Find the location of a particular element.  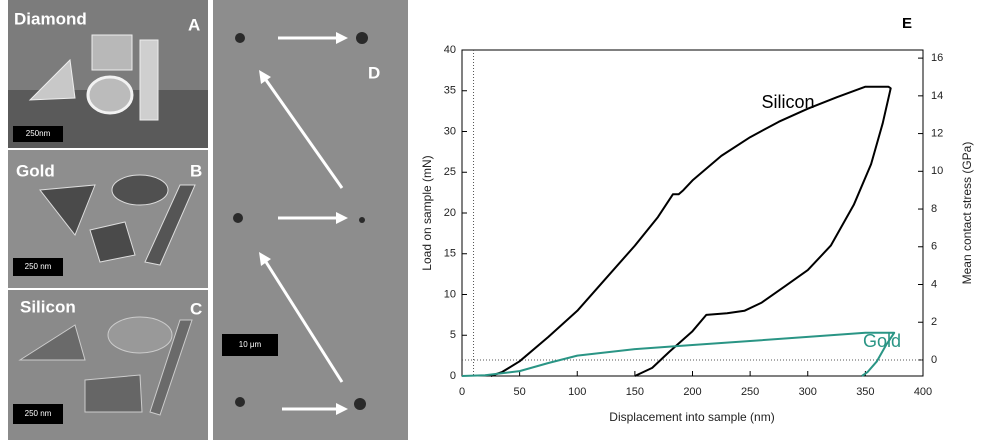

x-tick-label: 0 is located at coordinates (462, 392).